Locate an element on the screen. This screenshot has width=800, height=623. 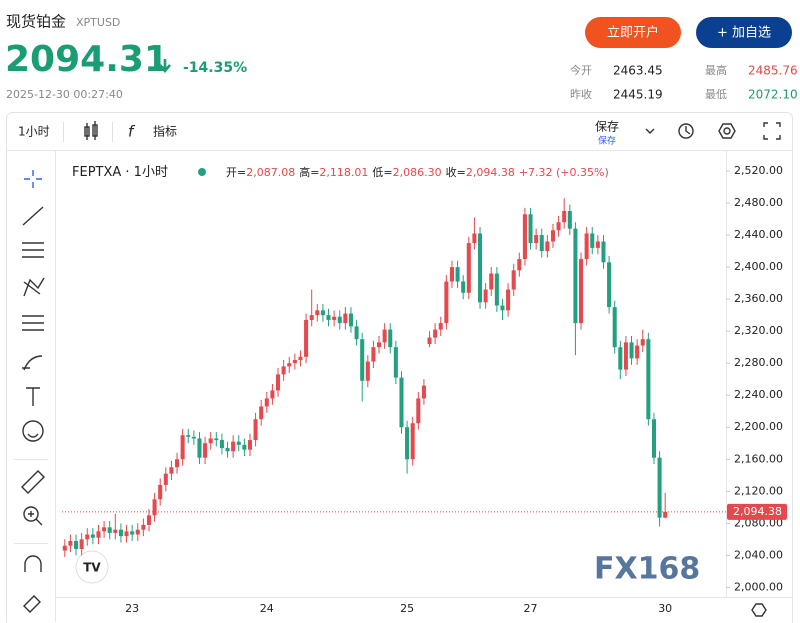
drawing-tools is located at coordinates (33, 391).